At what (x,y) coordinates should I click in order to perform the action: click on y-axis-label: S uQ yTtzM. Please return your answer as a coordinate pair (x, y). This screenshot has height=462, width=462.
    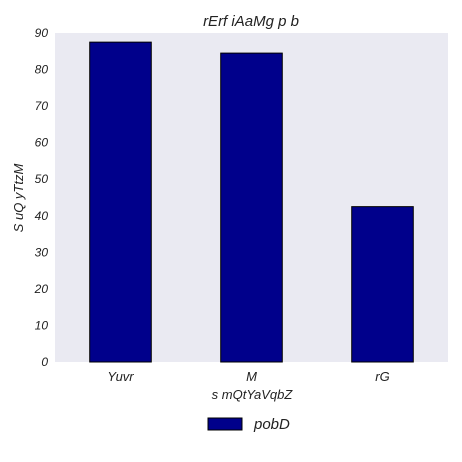
    Looking at the image, I should click on (18, 198).